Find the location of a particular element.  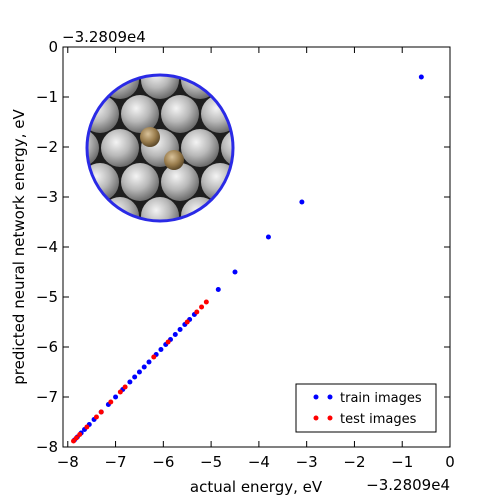

x-tick-label: −4 is located at coordinates (259, 462).